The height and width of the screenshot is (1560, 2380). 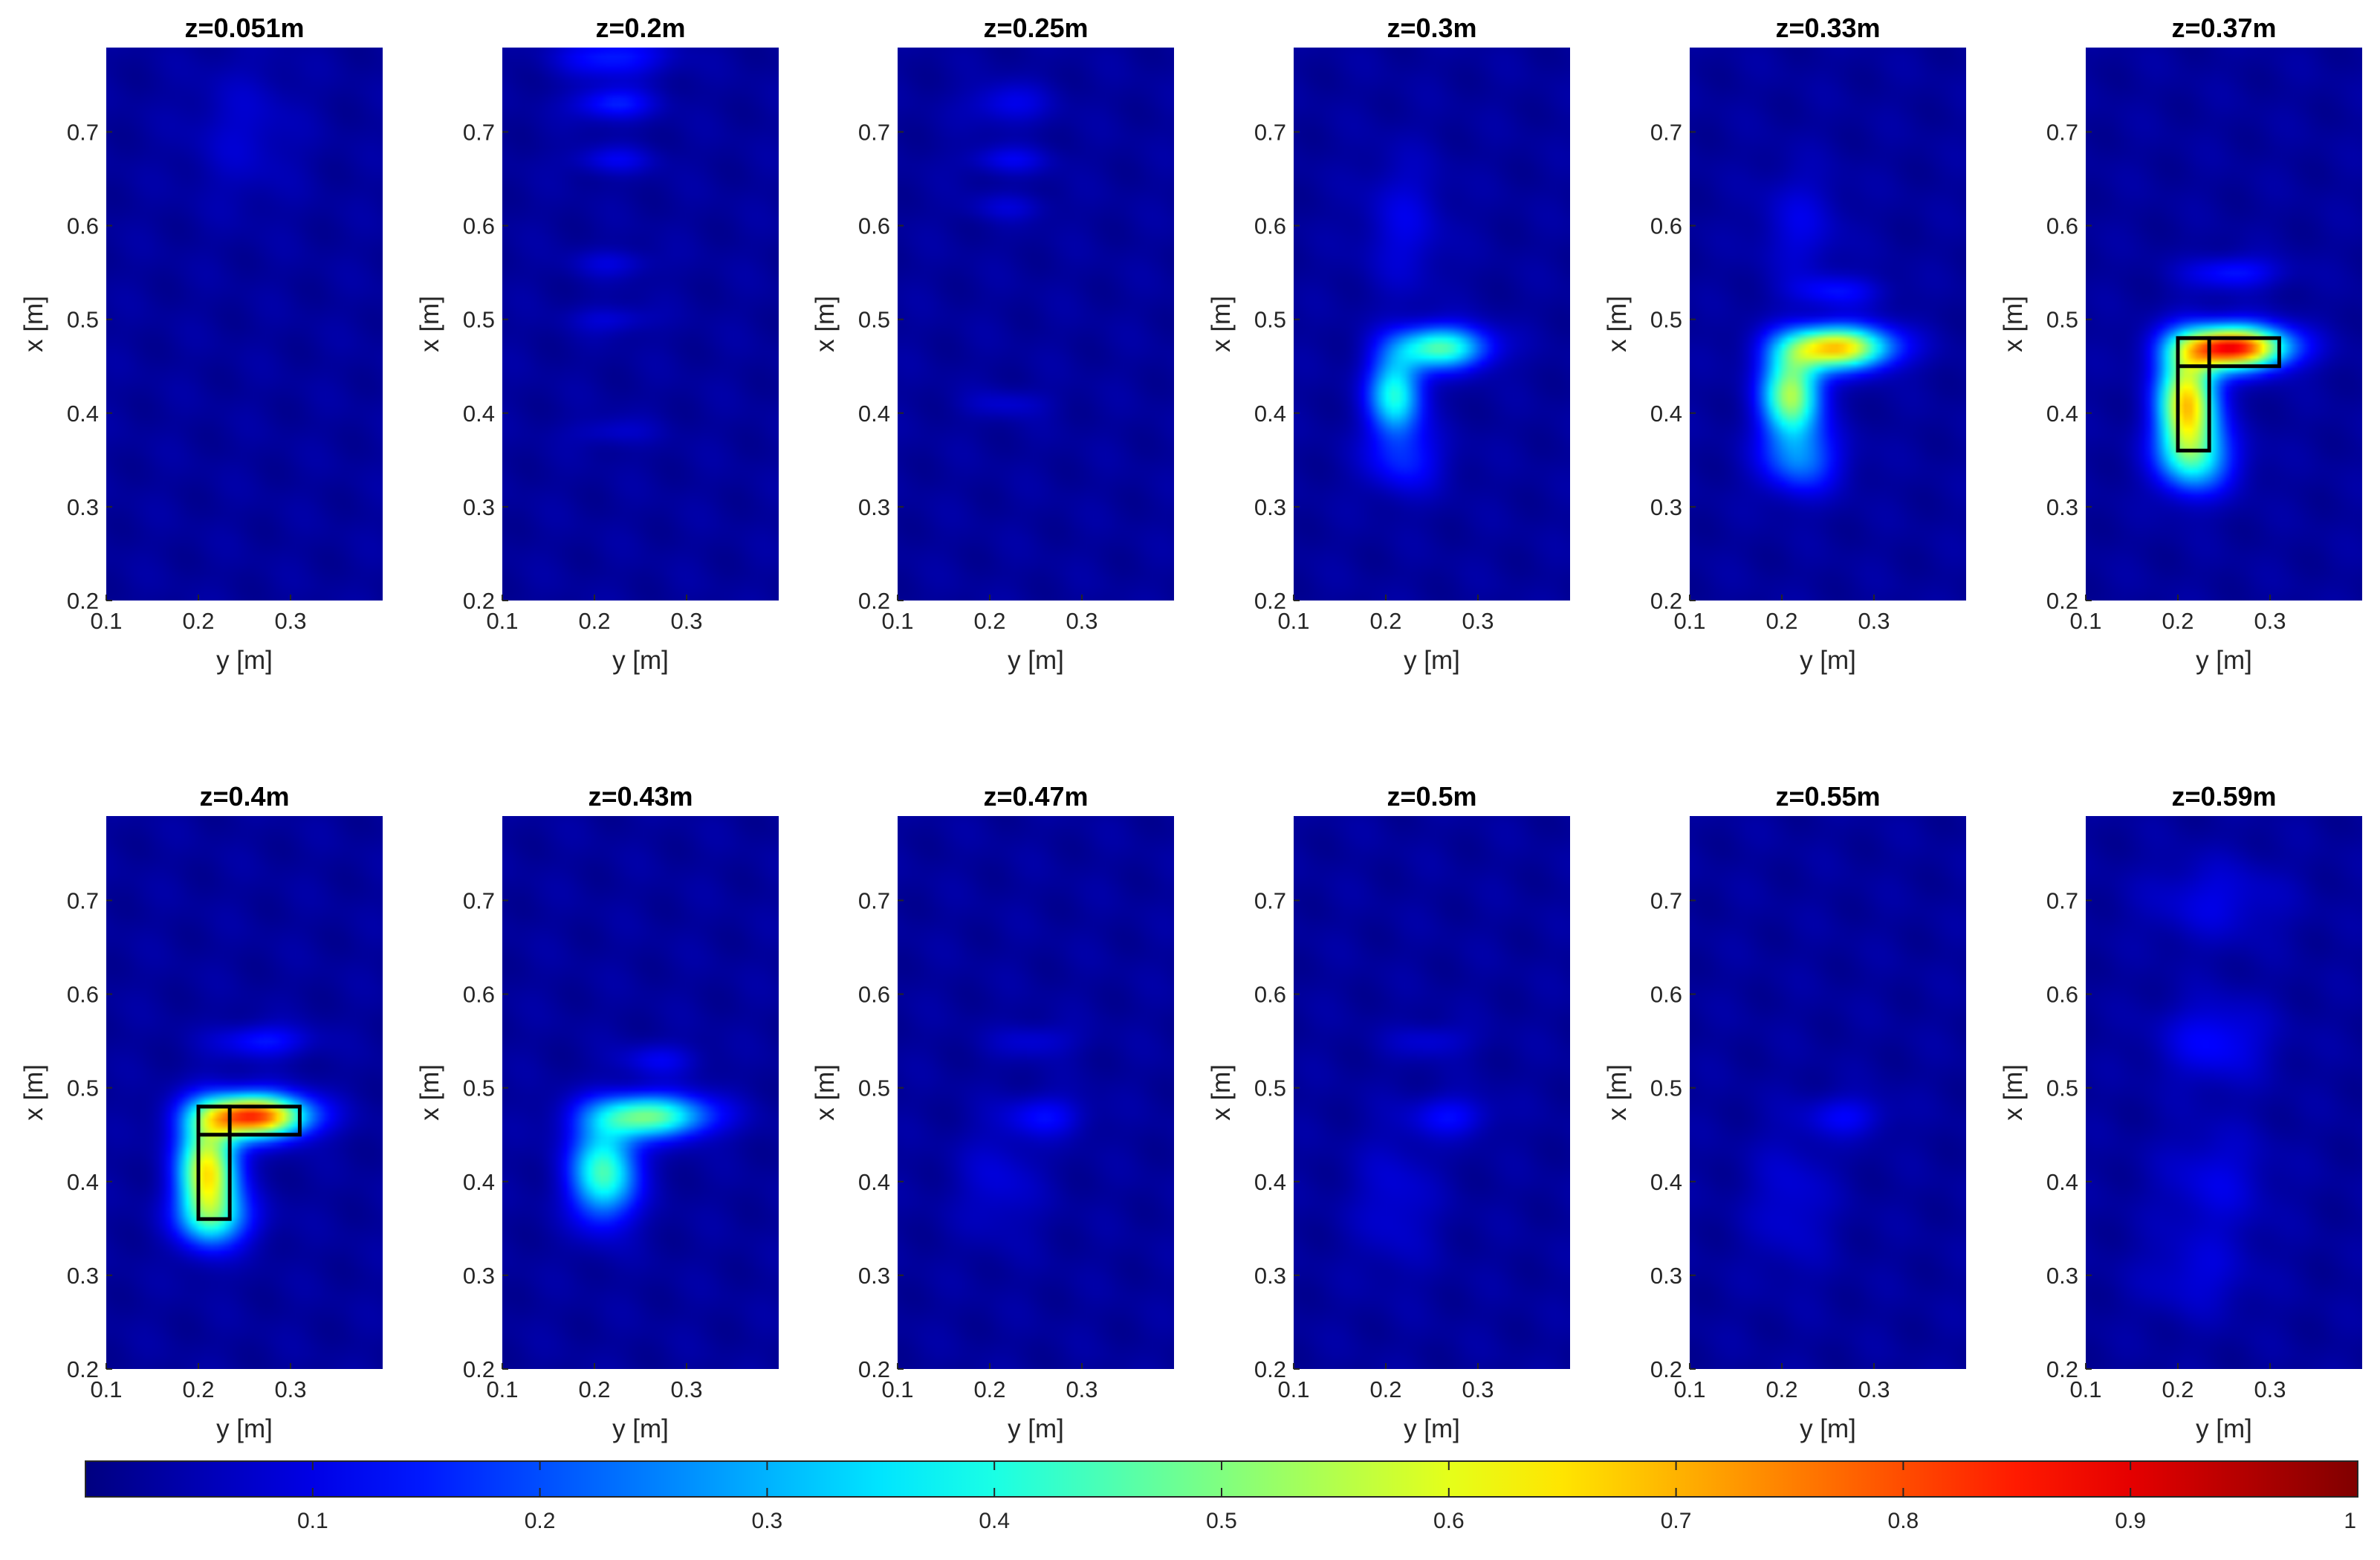 What do you see at coordinates (1677, 1521) in the screenshot?
I see `colorbar-tick-label: 0.7` at bounding box center [1677, 1521].